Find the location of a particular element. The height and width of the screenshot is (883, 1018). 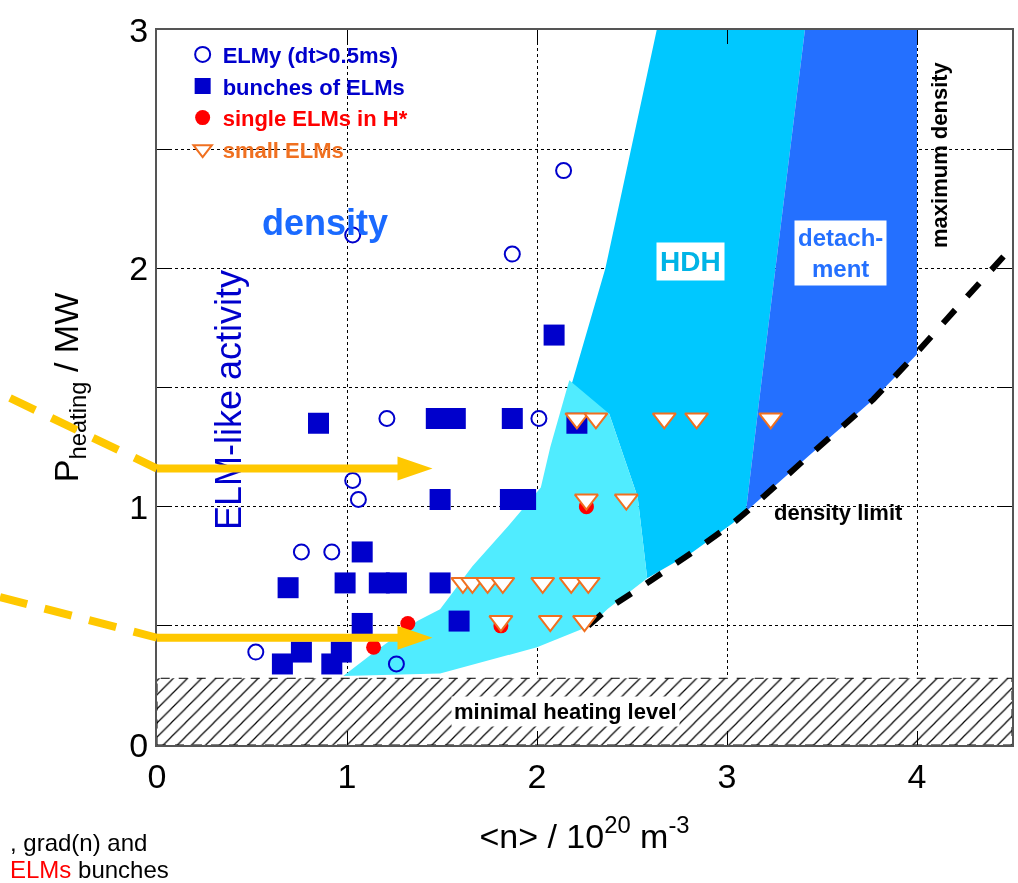

annotation: detach- ment is located at coordinates (841, 253).